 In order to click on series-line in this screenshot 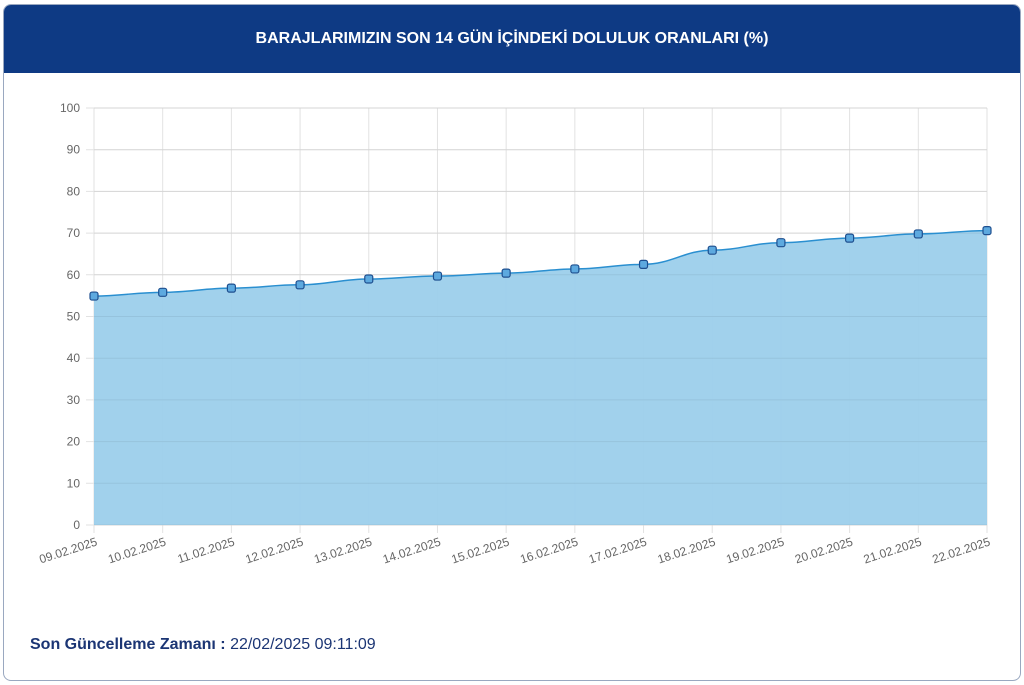, I will do `click(540, 263)`.